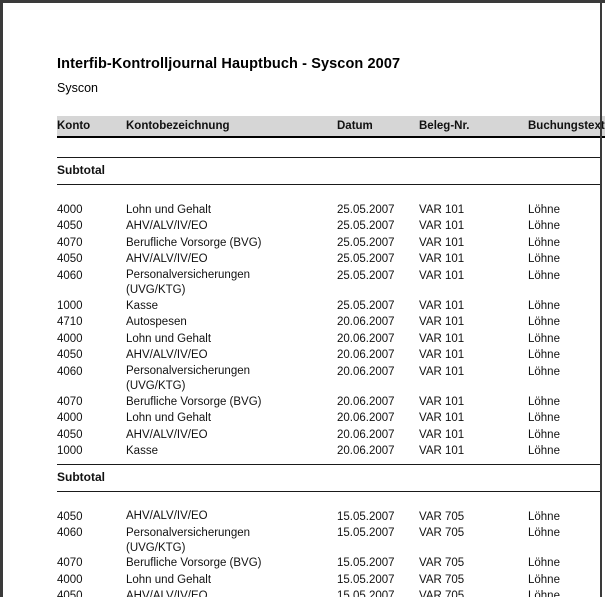 Image resolution: width=605 pixels, height=597 pixels. Describe the element at coordinates (70, 322) in the screenshot. I see `cell-konto: 4710` at that location.